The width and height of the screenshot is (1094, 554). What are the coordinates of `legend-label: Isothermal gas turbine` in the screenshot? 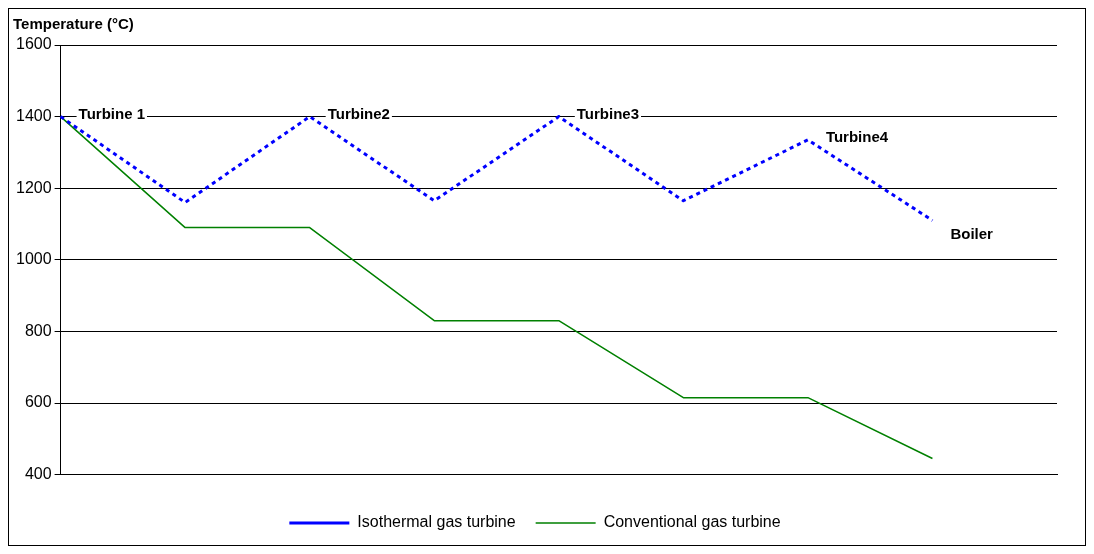 It's located at (436, 522).